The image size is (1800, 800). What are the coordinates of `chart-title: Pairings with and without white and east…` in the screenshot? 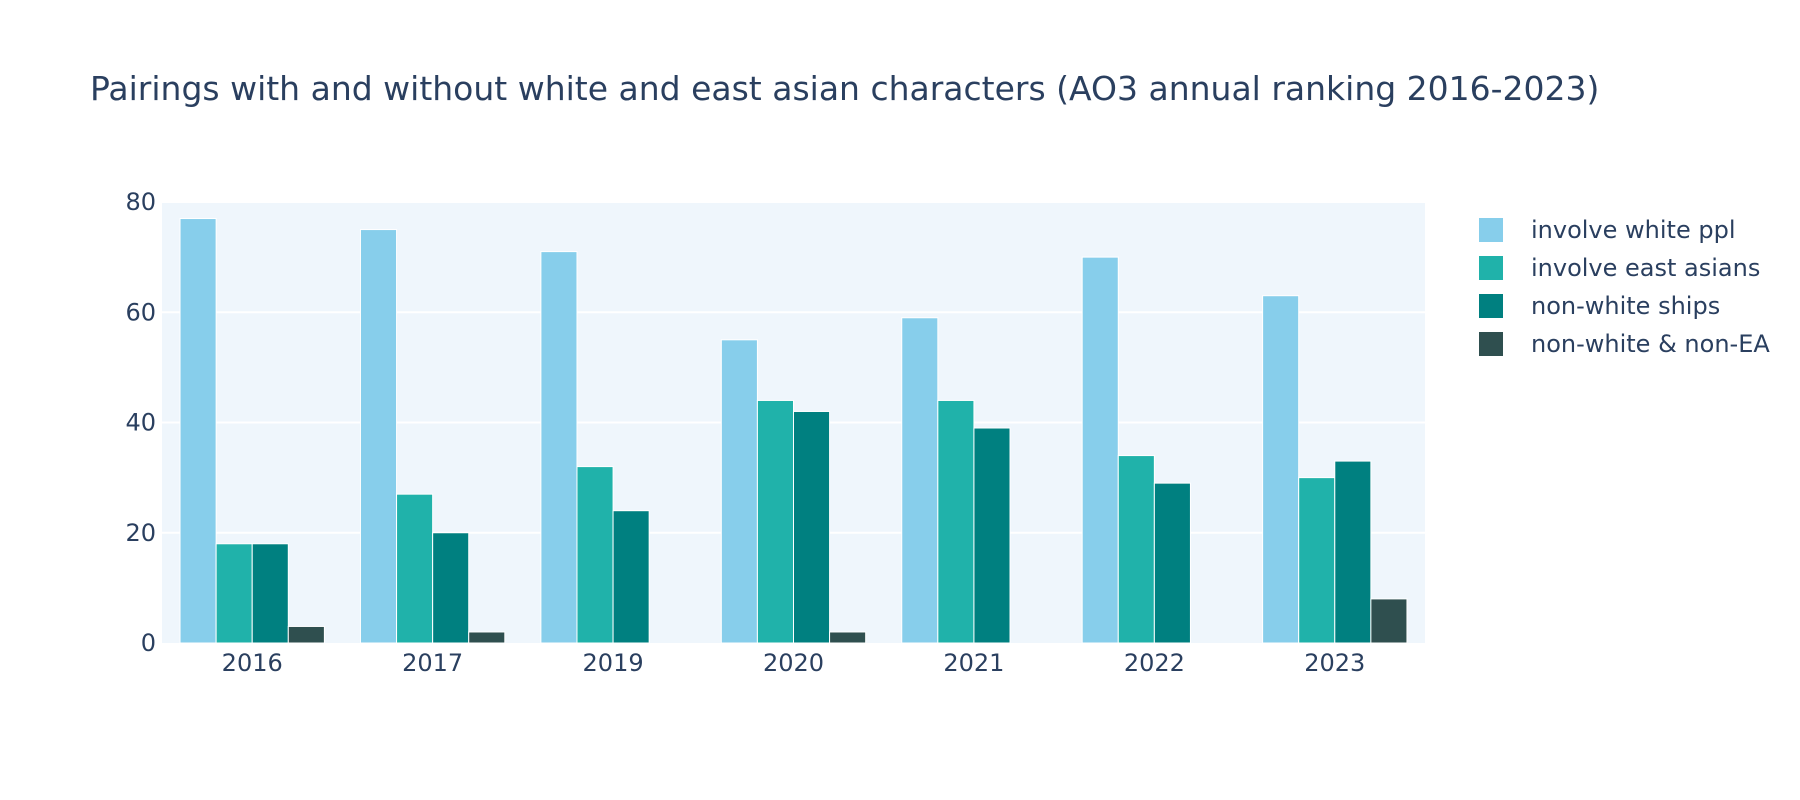 It's located at (844, 88).